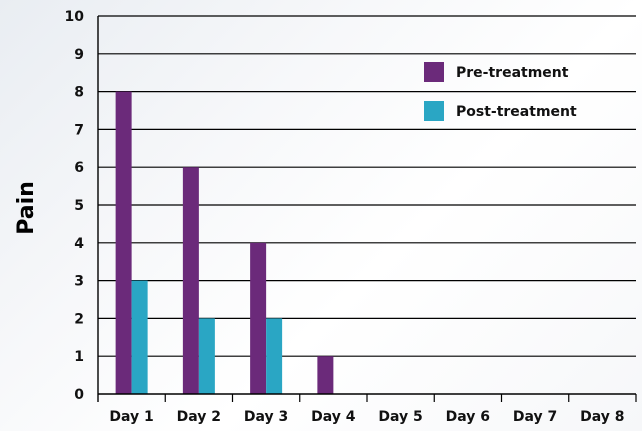  I want to click on legend-label-pre-treatment: Pre-treatment, so click(512, 73).